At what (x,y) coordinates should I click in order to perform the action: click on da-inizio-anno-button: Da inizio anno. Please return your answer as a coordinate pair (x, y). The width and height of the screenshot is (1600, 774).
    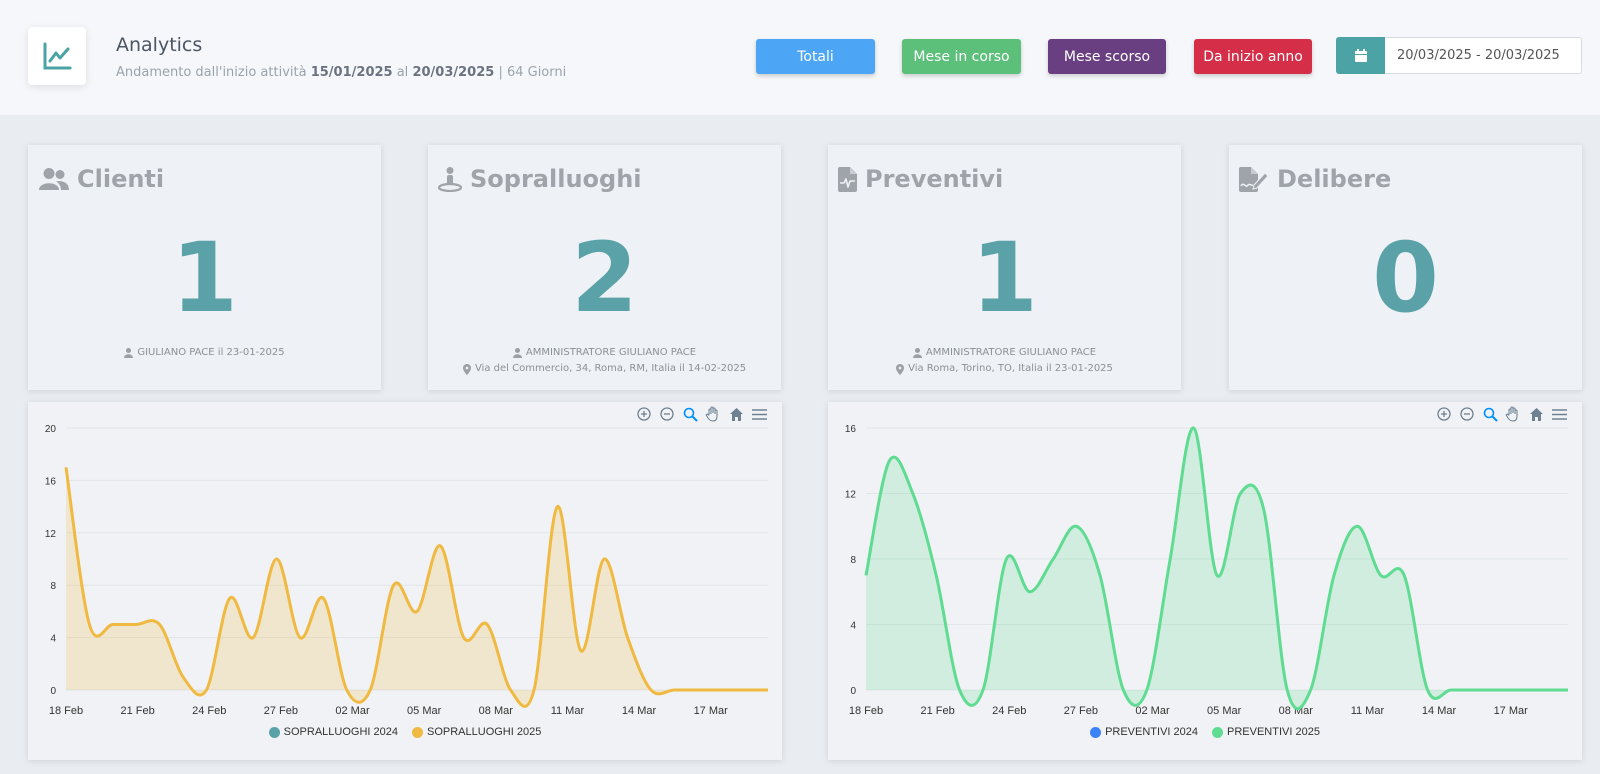
    Looking at the image, I should click on (1253, 56).